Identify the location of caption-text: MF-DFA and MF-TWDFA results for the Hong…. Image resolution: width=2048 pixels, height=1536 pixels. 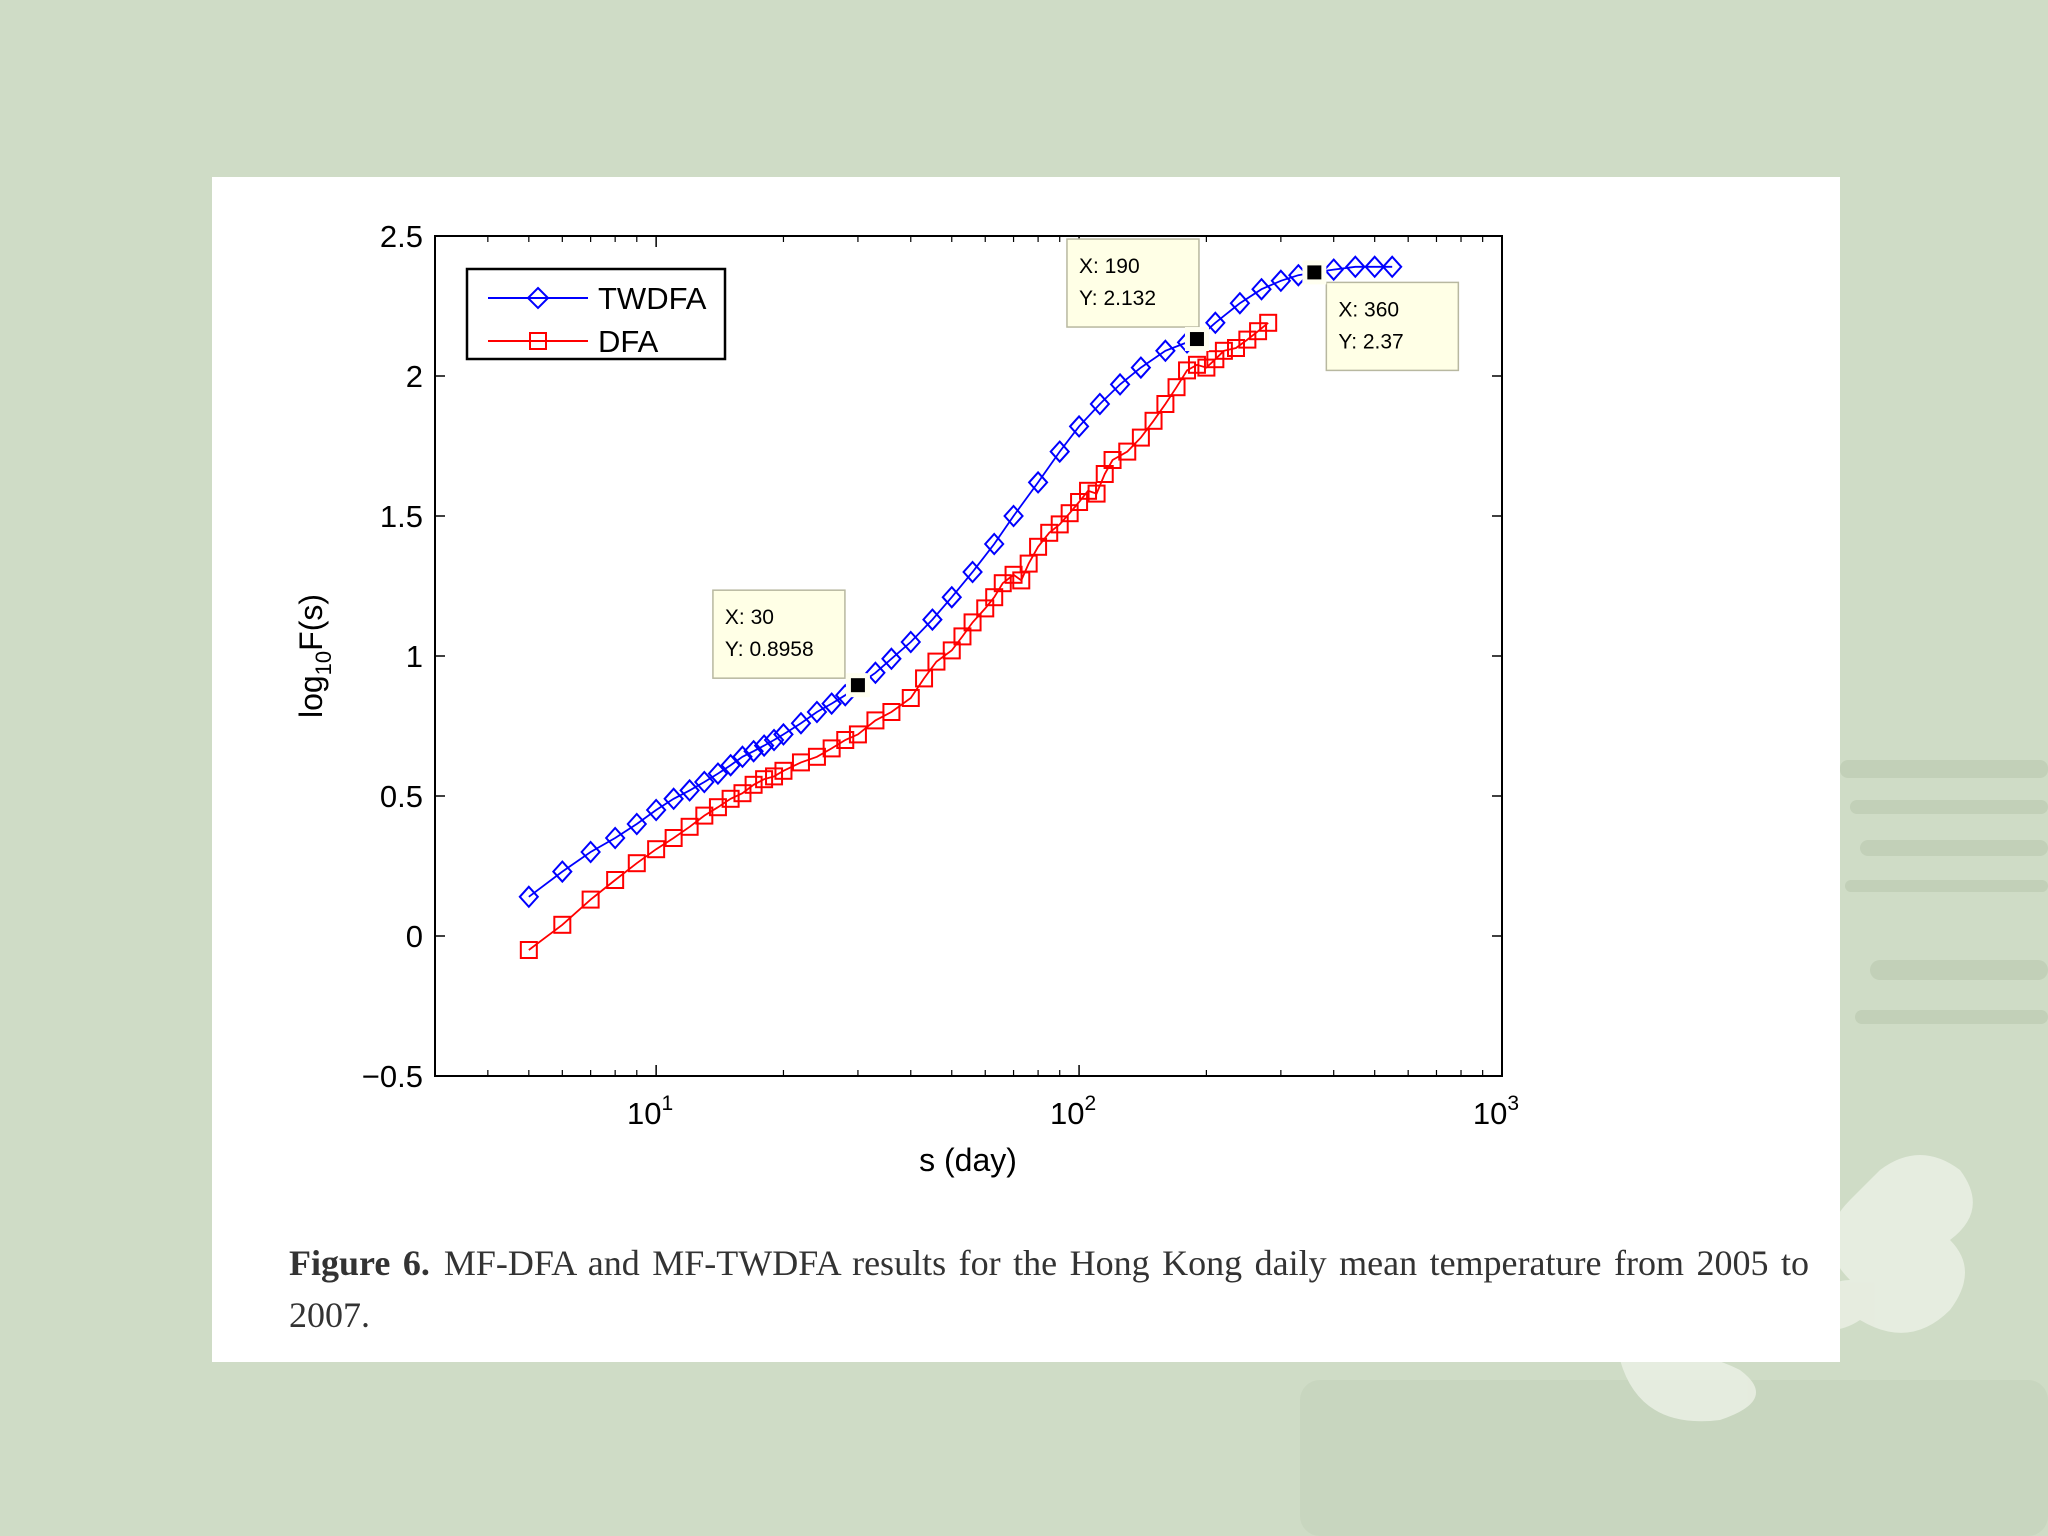
(1049, 1289).